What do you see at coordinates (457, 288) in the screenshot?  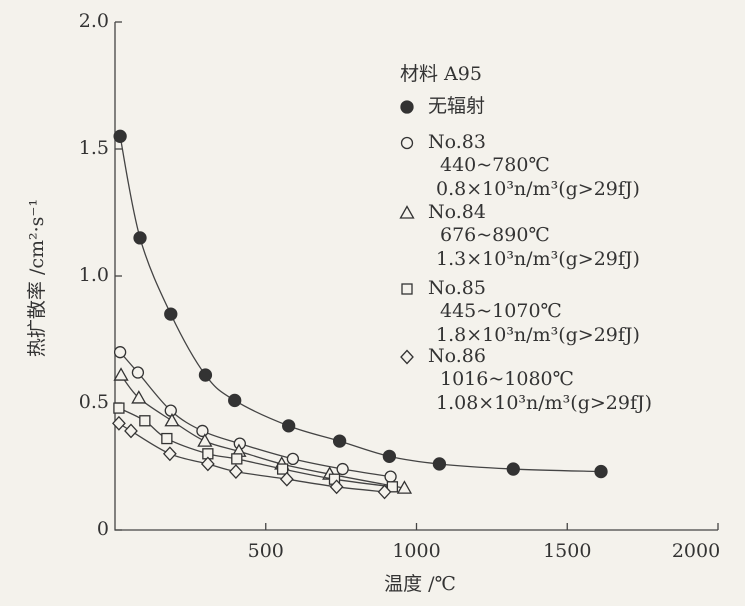 I see `legend-label: No.85` at bounding box center [457, 288].